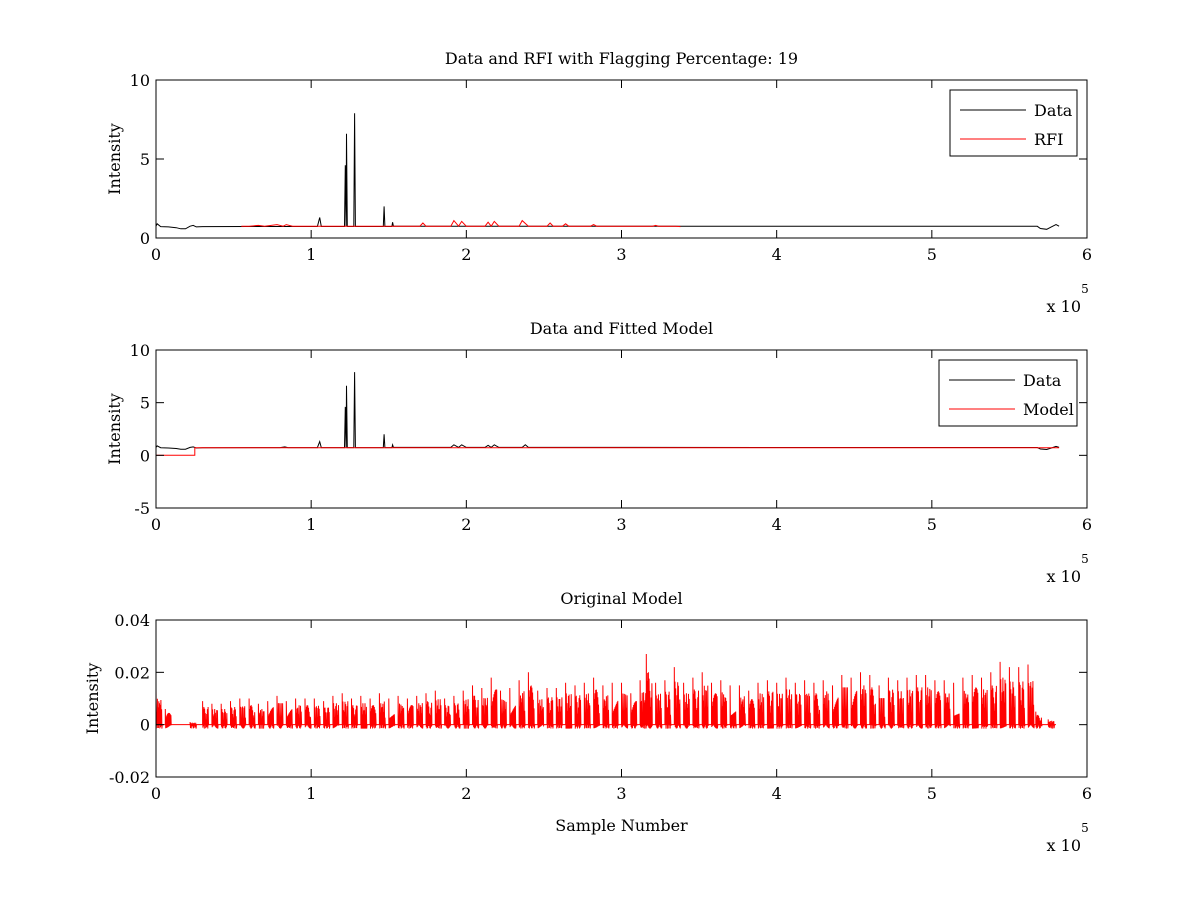  I want to click on x-axis-label: Sample Number, so click(621, 825).